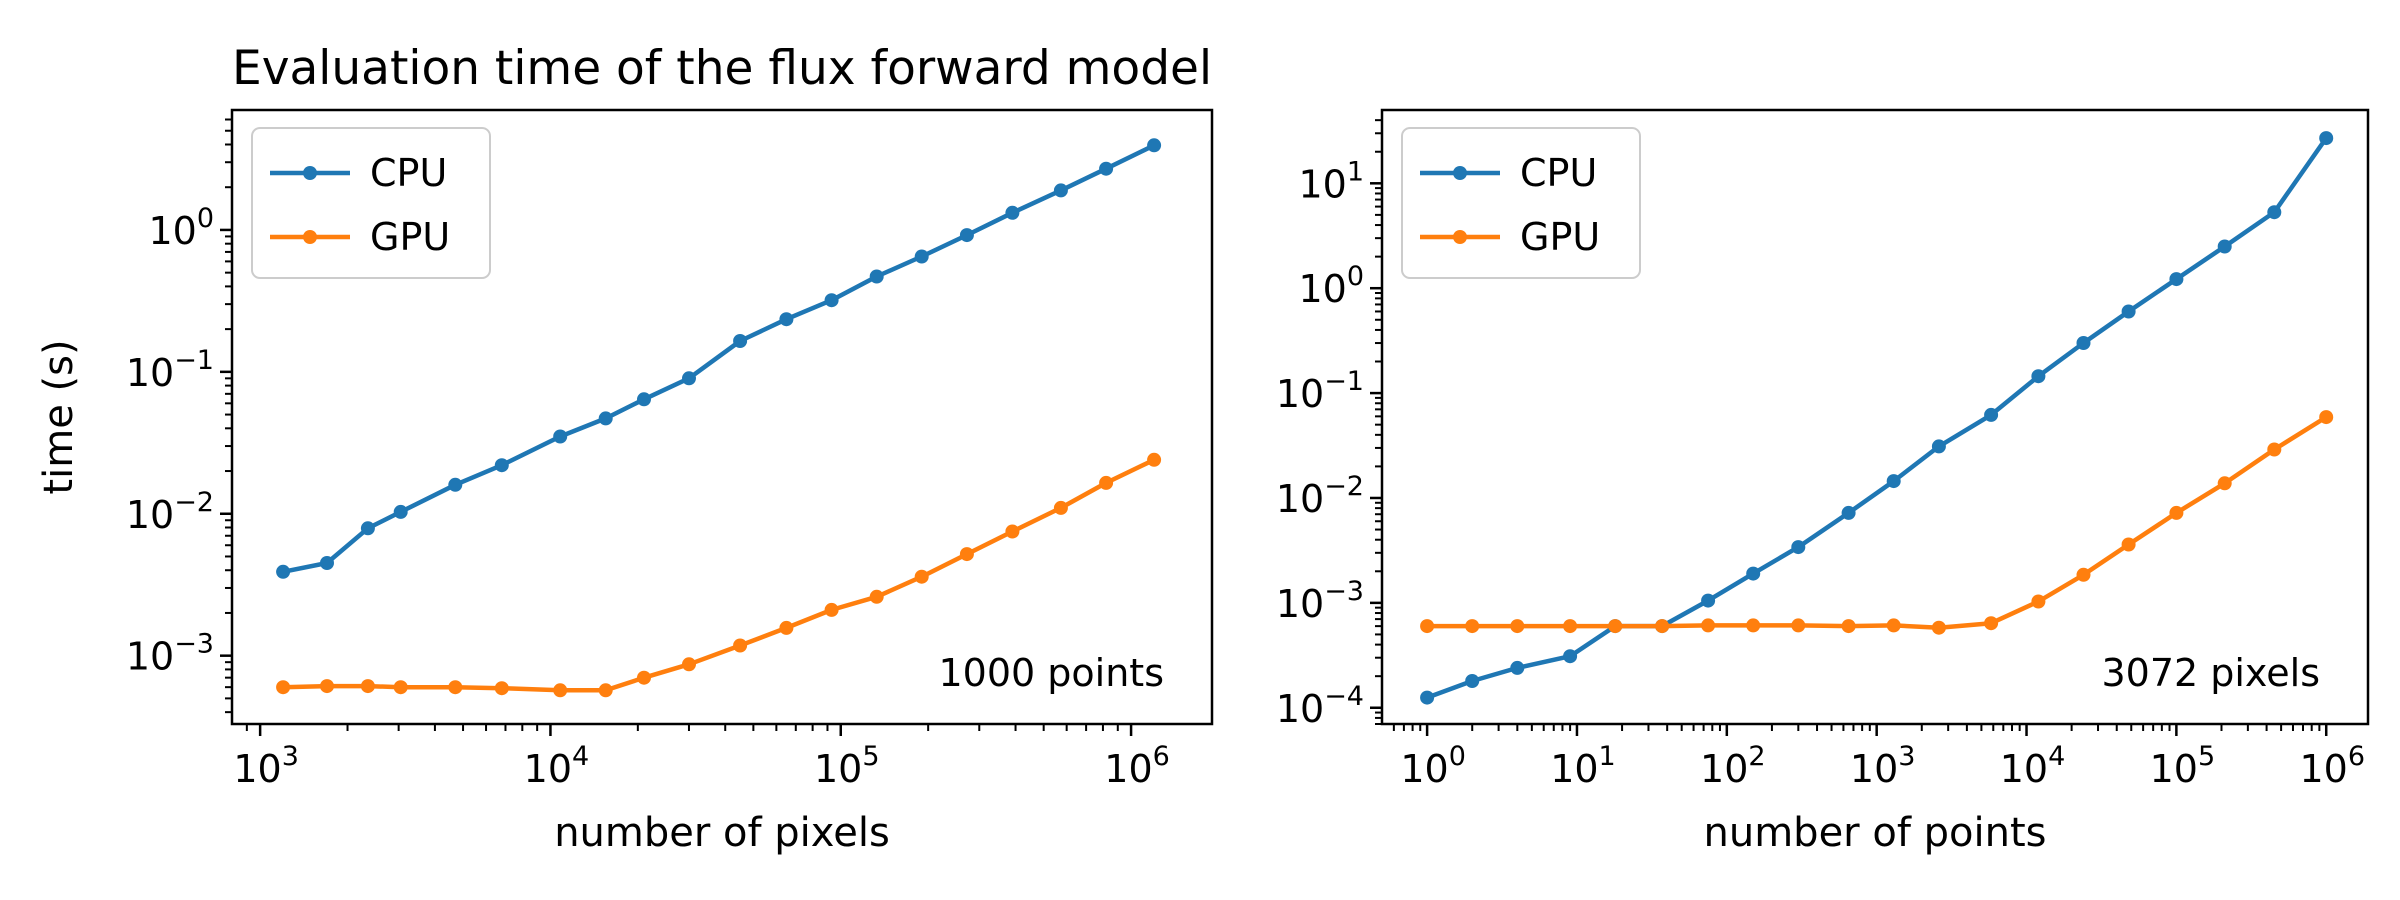 The height and width of the screenshot is (900, 2400). Describe the element at coordinates (870, 756) in the screenshot. I see `x-tick-exponent: 5` at that location.